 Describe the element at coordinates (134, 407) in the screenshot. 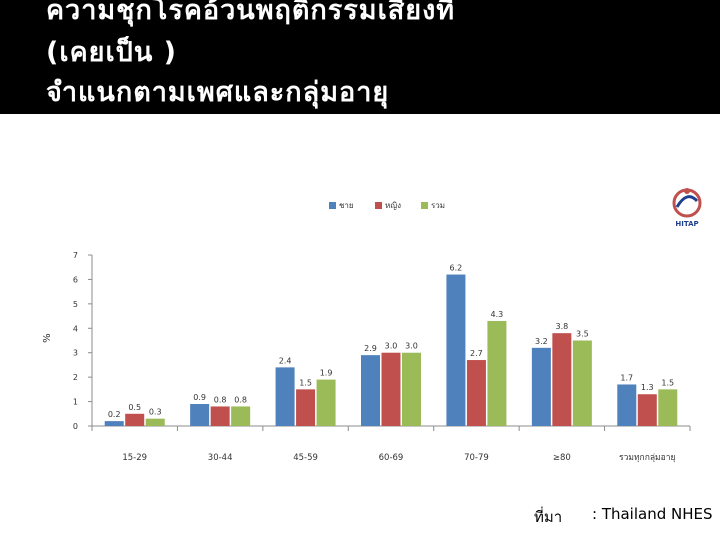

I see `bar-value-label: 0.5` at that location.